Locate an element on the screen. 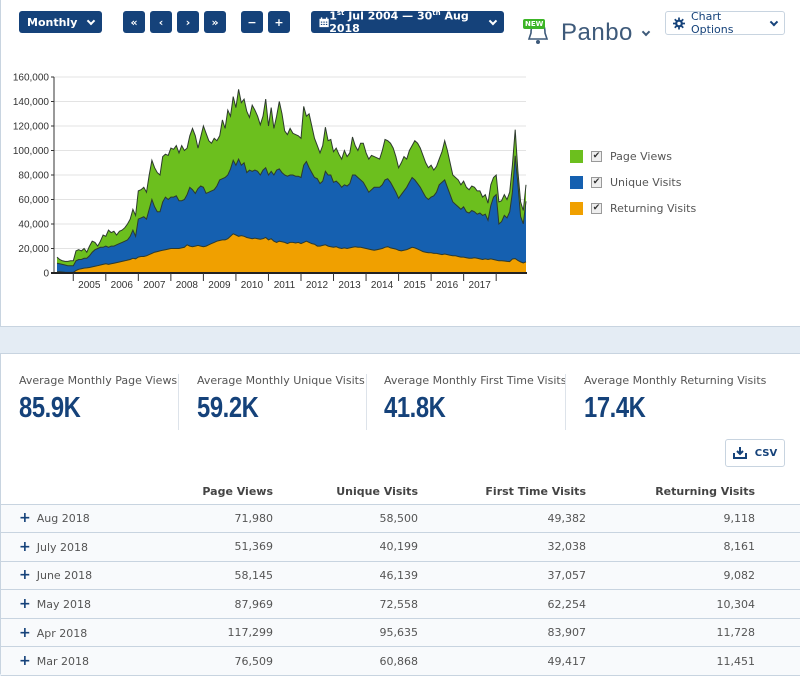 The image size is (800, 676). zoom-in-button: + is located at coordinates (279, 22).